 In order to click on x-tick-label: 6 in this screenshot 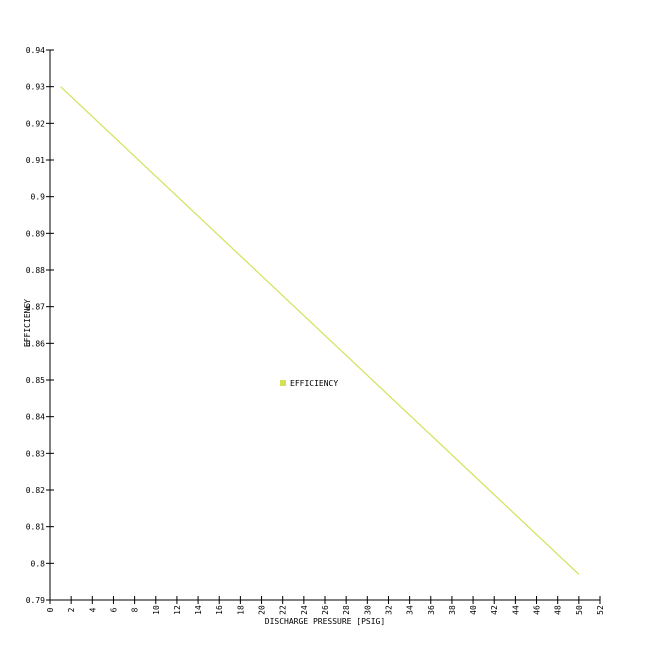, I will do `click(113, 609)`.